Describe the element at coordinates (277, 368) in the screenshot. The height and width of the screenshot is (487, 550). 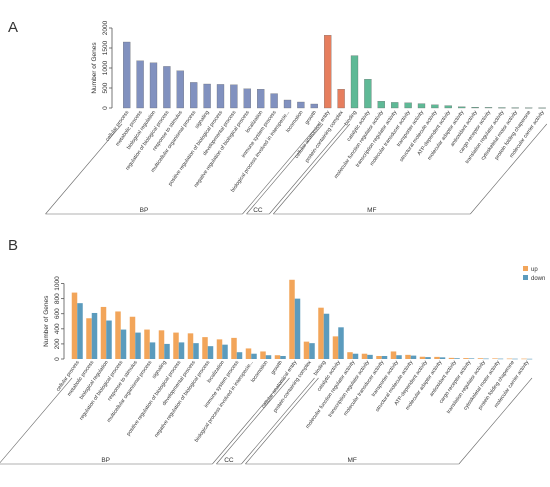
I see `category-label: growth` at that location.